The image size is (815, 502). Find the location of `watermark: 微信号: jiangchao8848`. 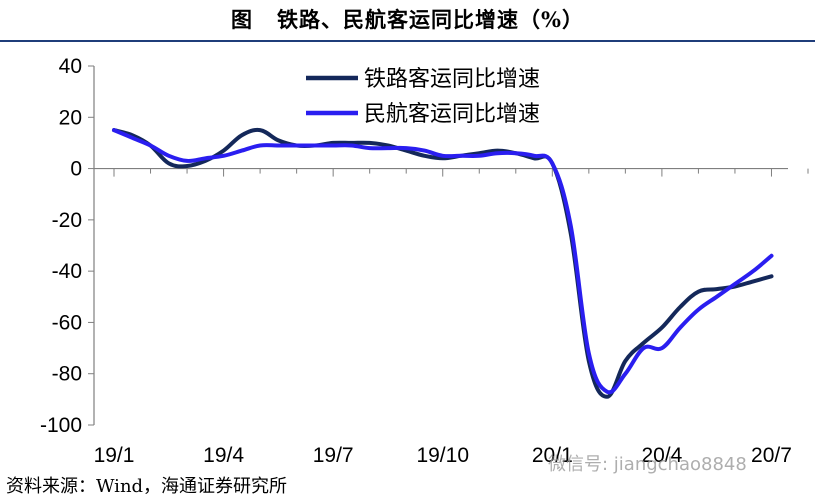

watermark: 微信号: jiangchao8848 is located at coordinates (647, 464).